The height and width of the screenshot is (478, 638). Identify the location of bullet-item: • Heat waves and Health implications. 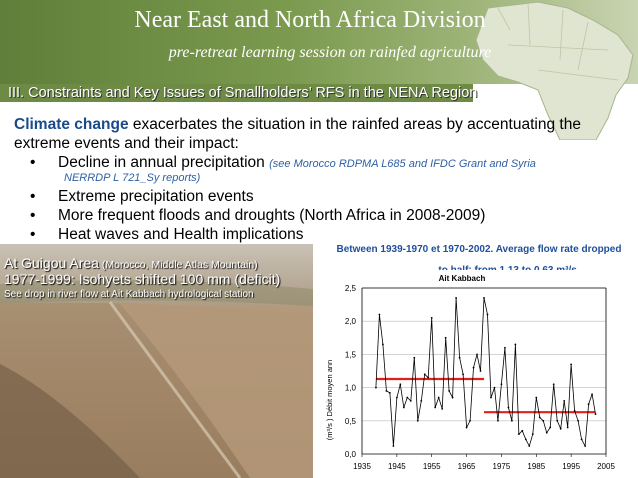
(167, 235).